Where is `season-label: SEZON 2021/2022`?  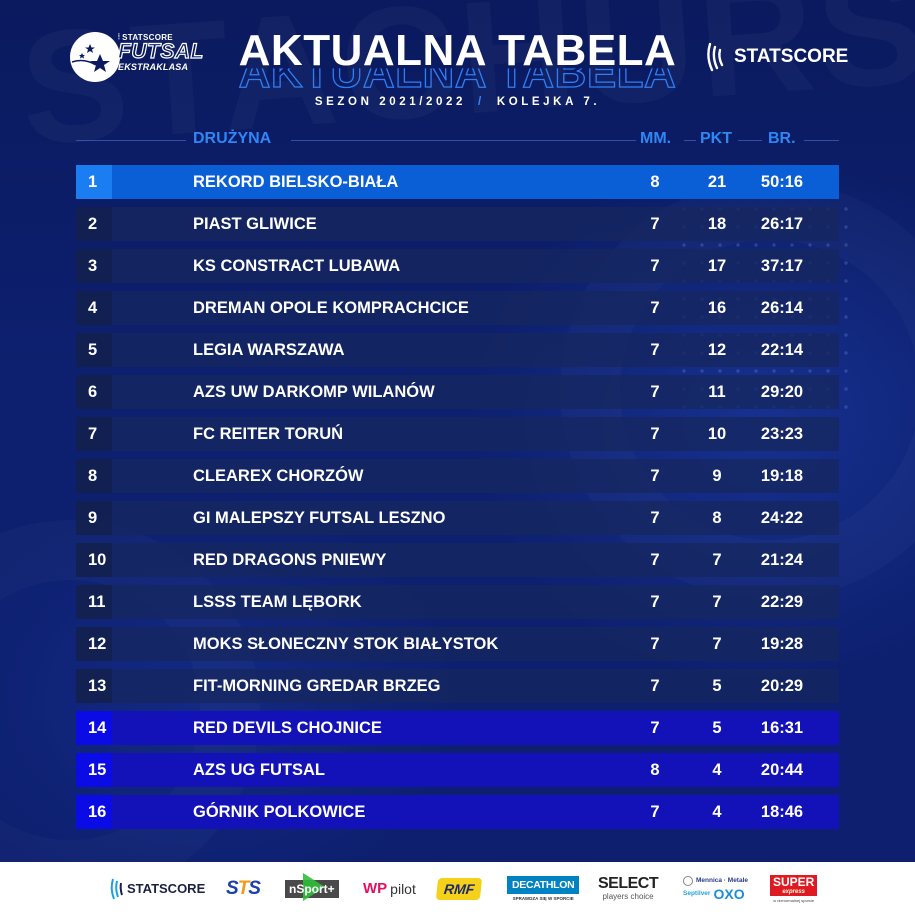
season-label: SEZON 2021/2022 is located at coordinates (390, 102).